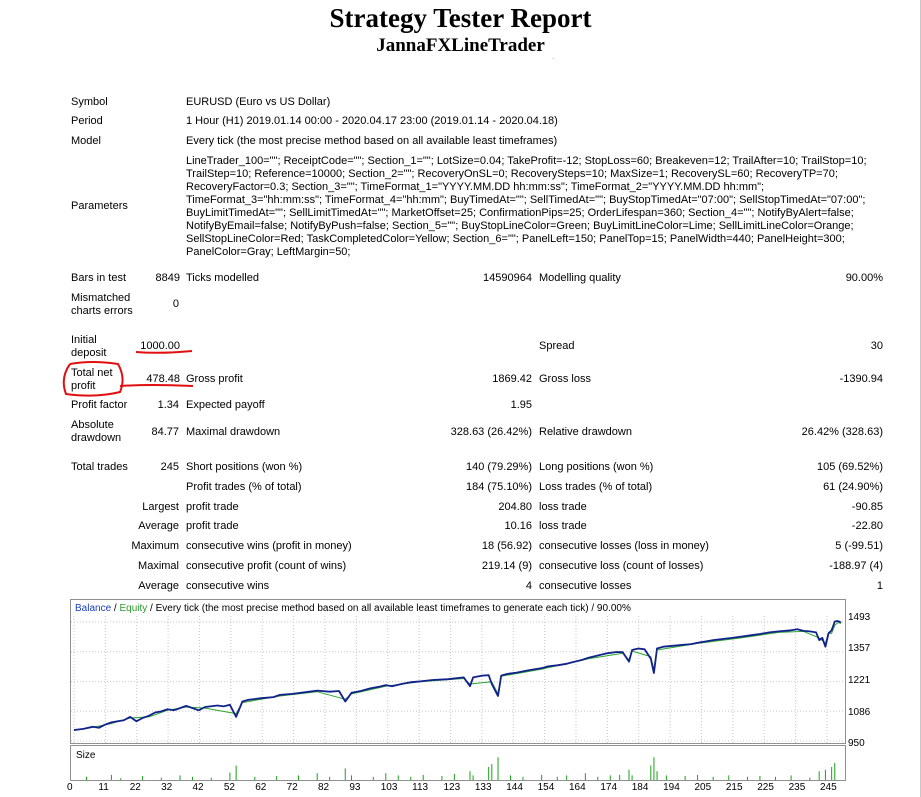 This screenshot has width=921, height=797. Describe the element at coordinates (355, 787) in the screenshot. I see `x-tick-label: 93` at that location.